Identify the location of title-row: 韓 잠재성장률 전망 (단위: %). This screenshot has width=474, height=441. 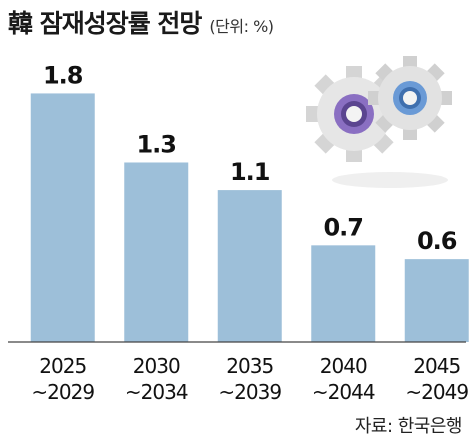
(141, 21).